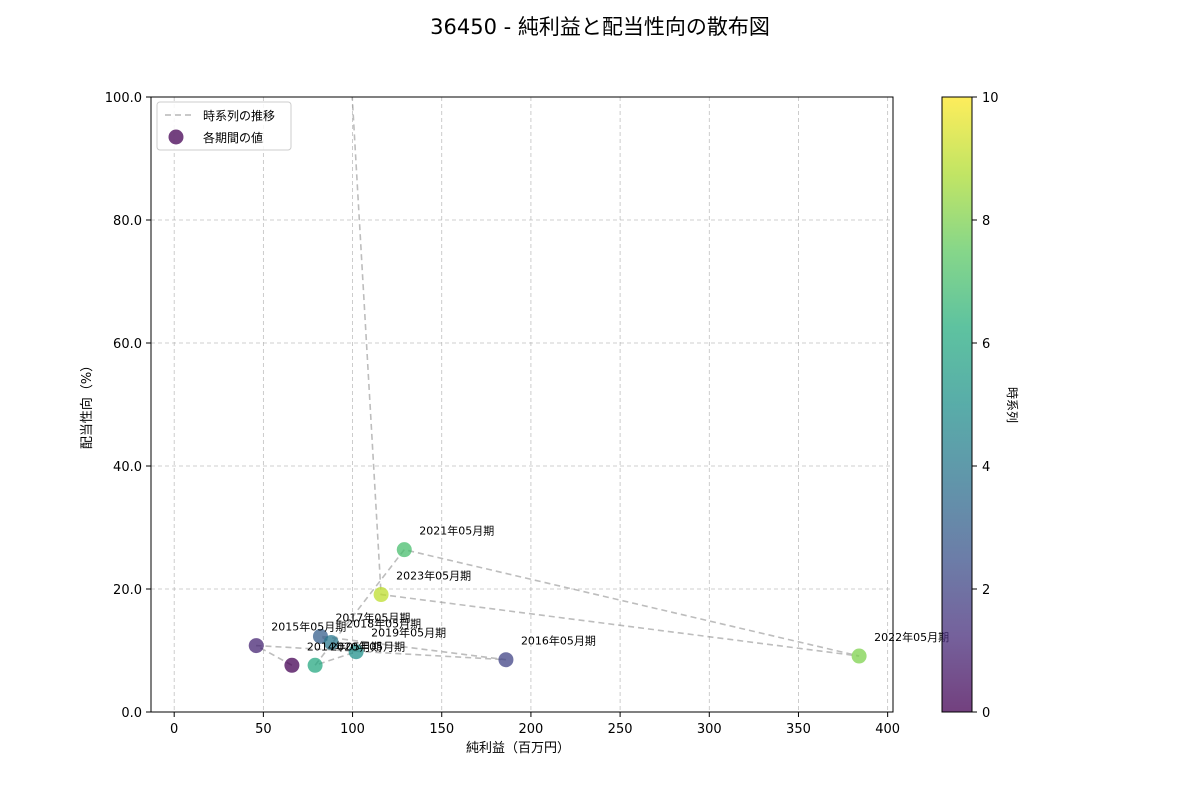 The image size is (1200, 804). Describe the element at coordinates (985, 406) in the screenshot. I see `colorbar-ticks: 0 2 4 6 8 10` at that location.